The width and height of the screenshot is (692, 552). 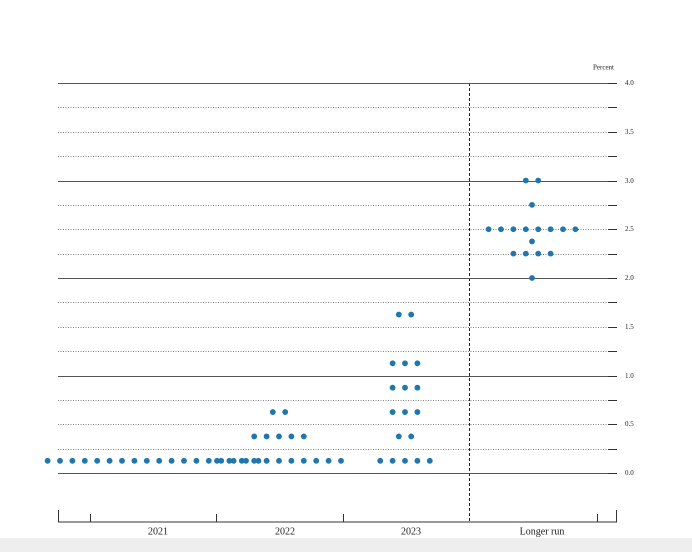 What do you see at coordinates (629, 473) in the screenshot?
I see `y-tick-label: 0.0` at bounding box center [629, 473].